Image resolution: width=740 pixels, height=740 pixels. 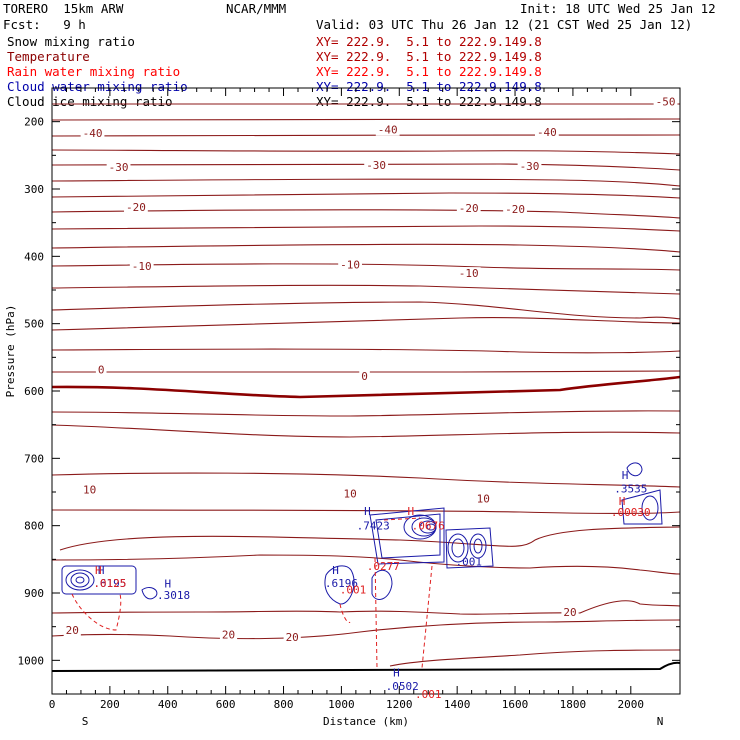 What do you see at coordinates (618, 8) in the screenshot?
I see `init-time: Init: 18 UTC Wed 25 Jan 12` at bounding box center [618, 8].